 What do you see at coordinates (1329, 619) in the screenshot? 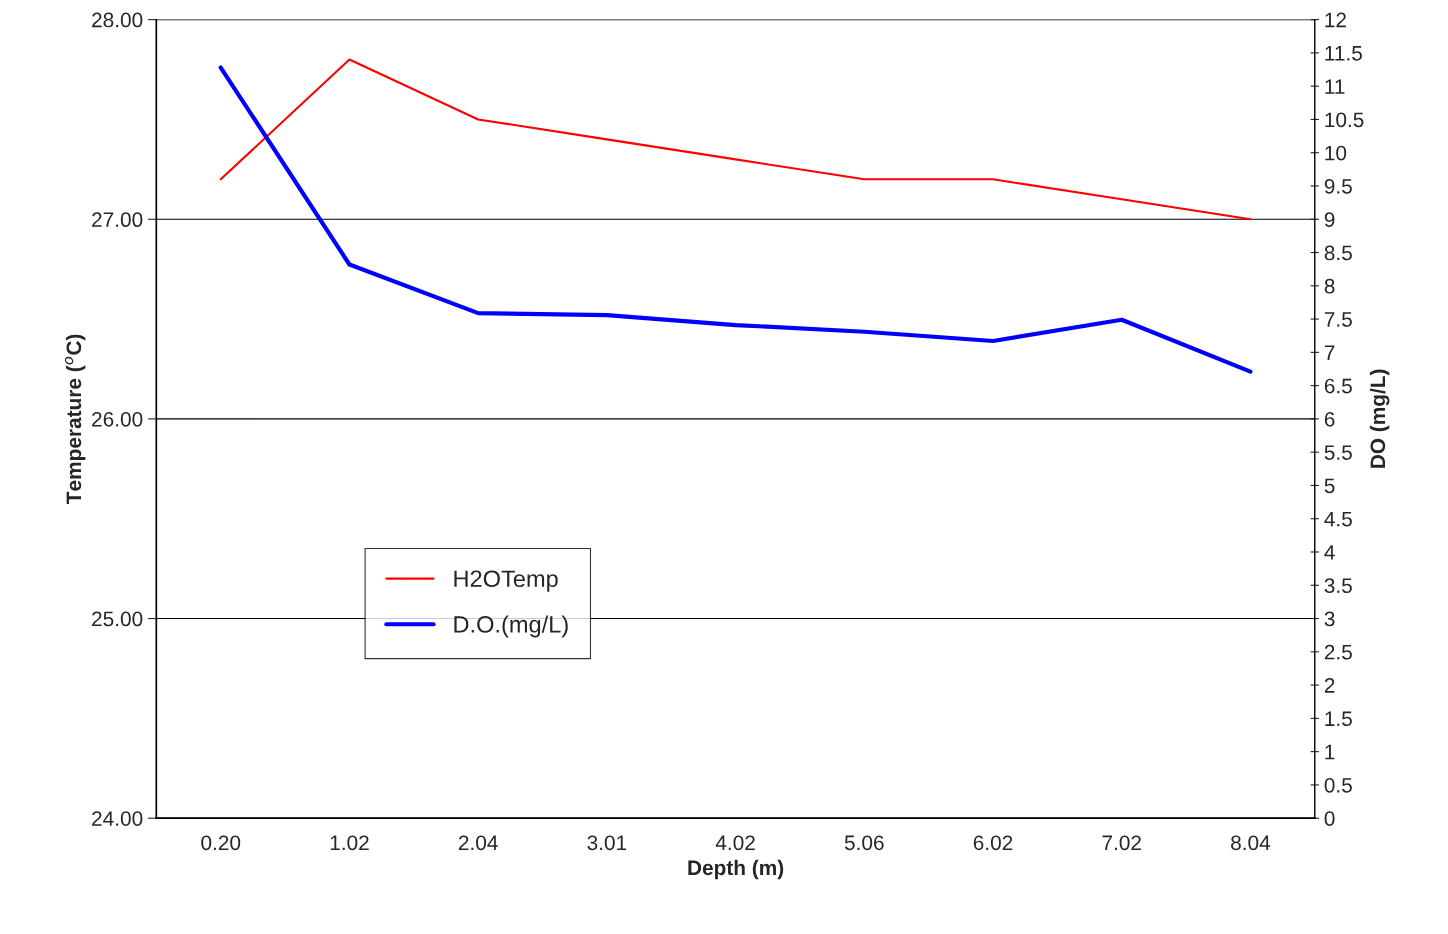
I see `y2-tick-label: 3` at bounding box center [1329, 619].